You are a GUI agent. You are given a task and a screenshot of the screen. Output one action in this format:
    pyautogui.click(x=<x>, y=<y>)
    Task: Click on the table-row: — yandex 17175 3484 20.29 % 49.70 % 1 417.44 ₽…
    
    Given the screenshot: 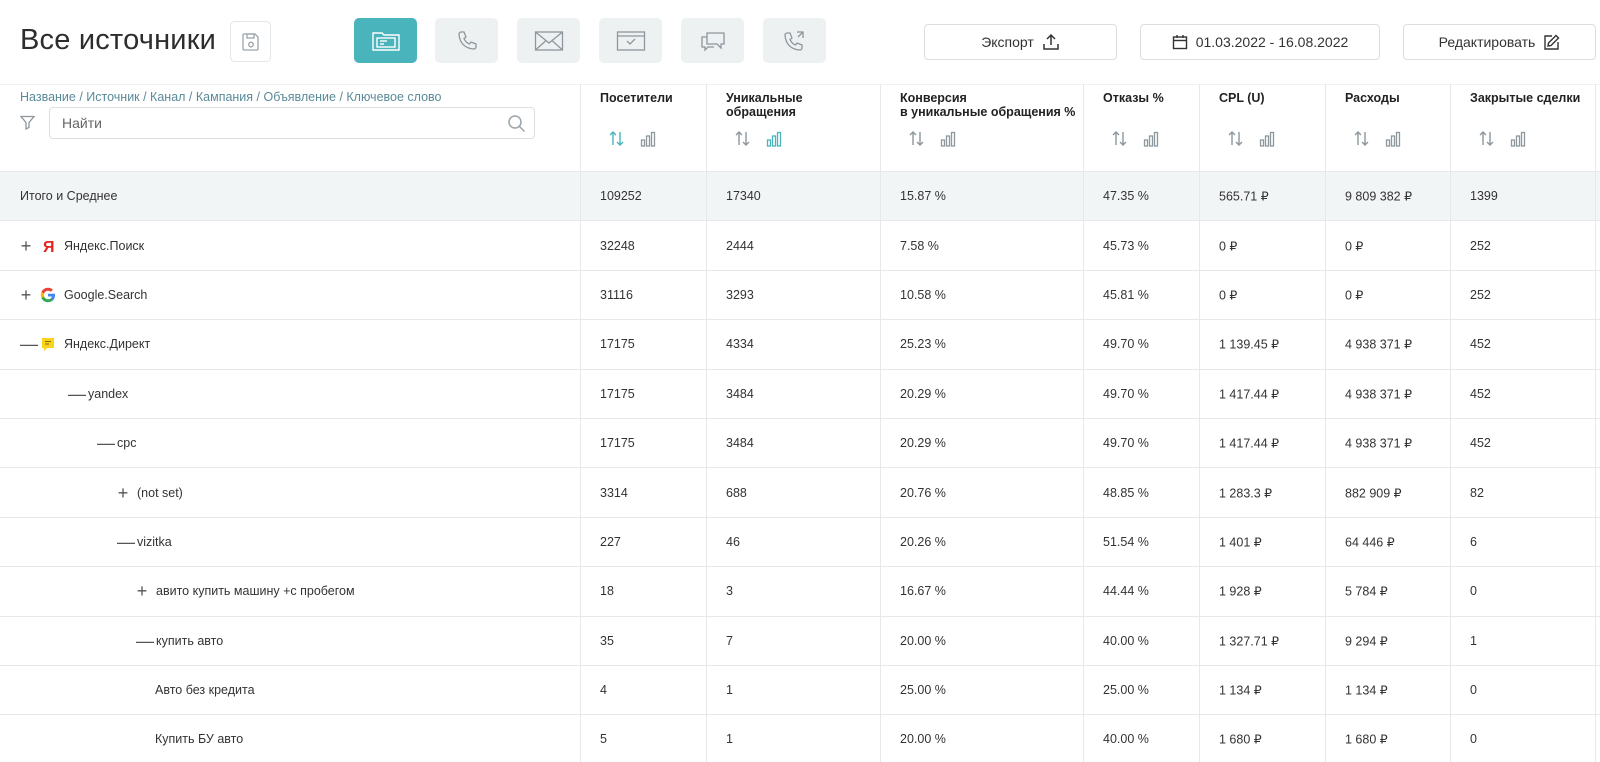 What is the action you would take?
    pyautogui.click(x=800, y=394)
    